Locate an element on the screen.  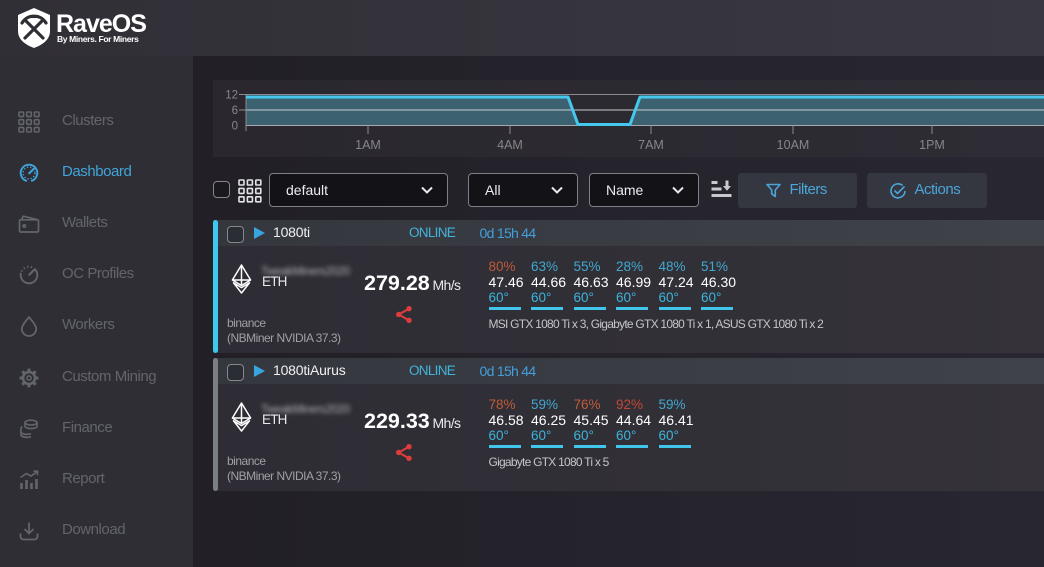
svg-text: 1PM is located at coordinates (932, 145).